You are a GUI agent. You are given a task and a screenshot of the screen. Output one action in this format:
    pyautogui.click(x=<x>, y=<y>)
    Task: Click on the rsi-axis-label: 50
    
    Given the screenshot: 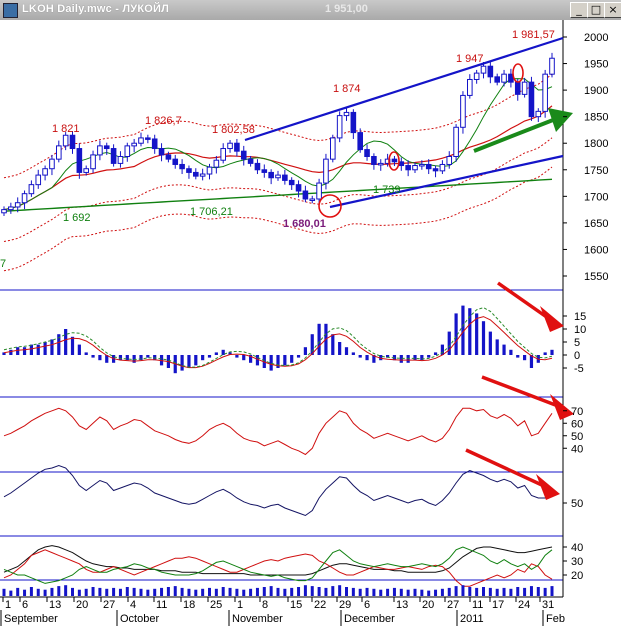 What is the action you would take?
    pyautogui.click(x=577, y=437)
    